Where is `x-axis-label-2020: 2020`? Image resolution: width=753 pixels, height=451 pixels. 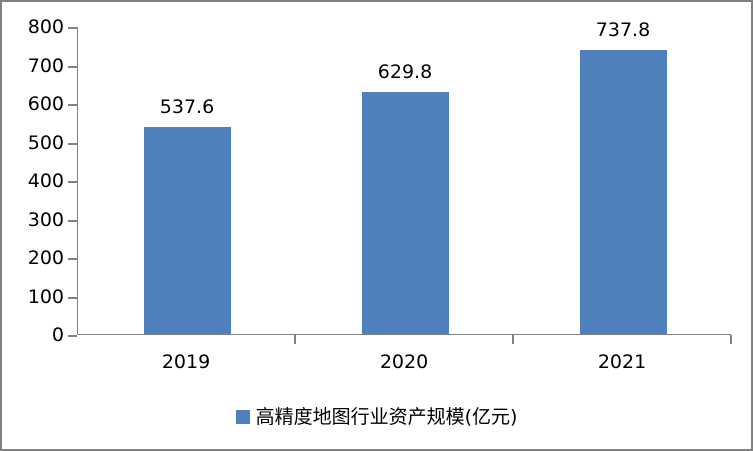
x-axis-label-2020: 2020 is located at coordinates (404, 362).